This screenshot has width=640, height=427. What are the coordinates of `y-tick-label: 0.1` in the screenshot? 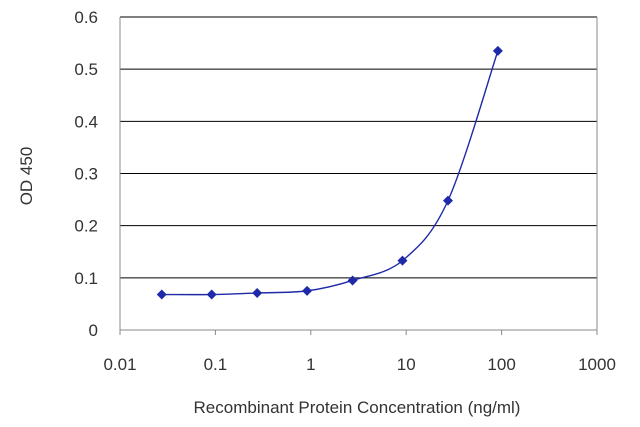 It's located at (86, 278).